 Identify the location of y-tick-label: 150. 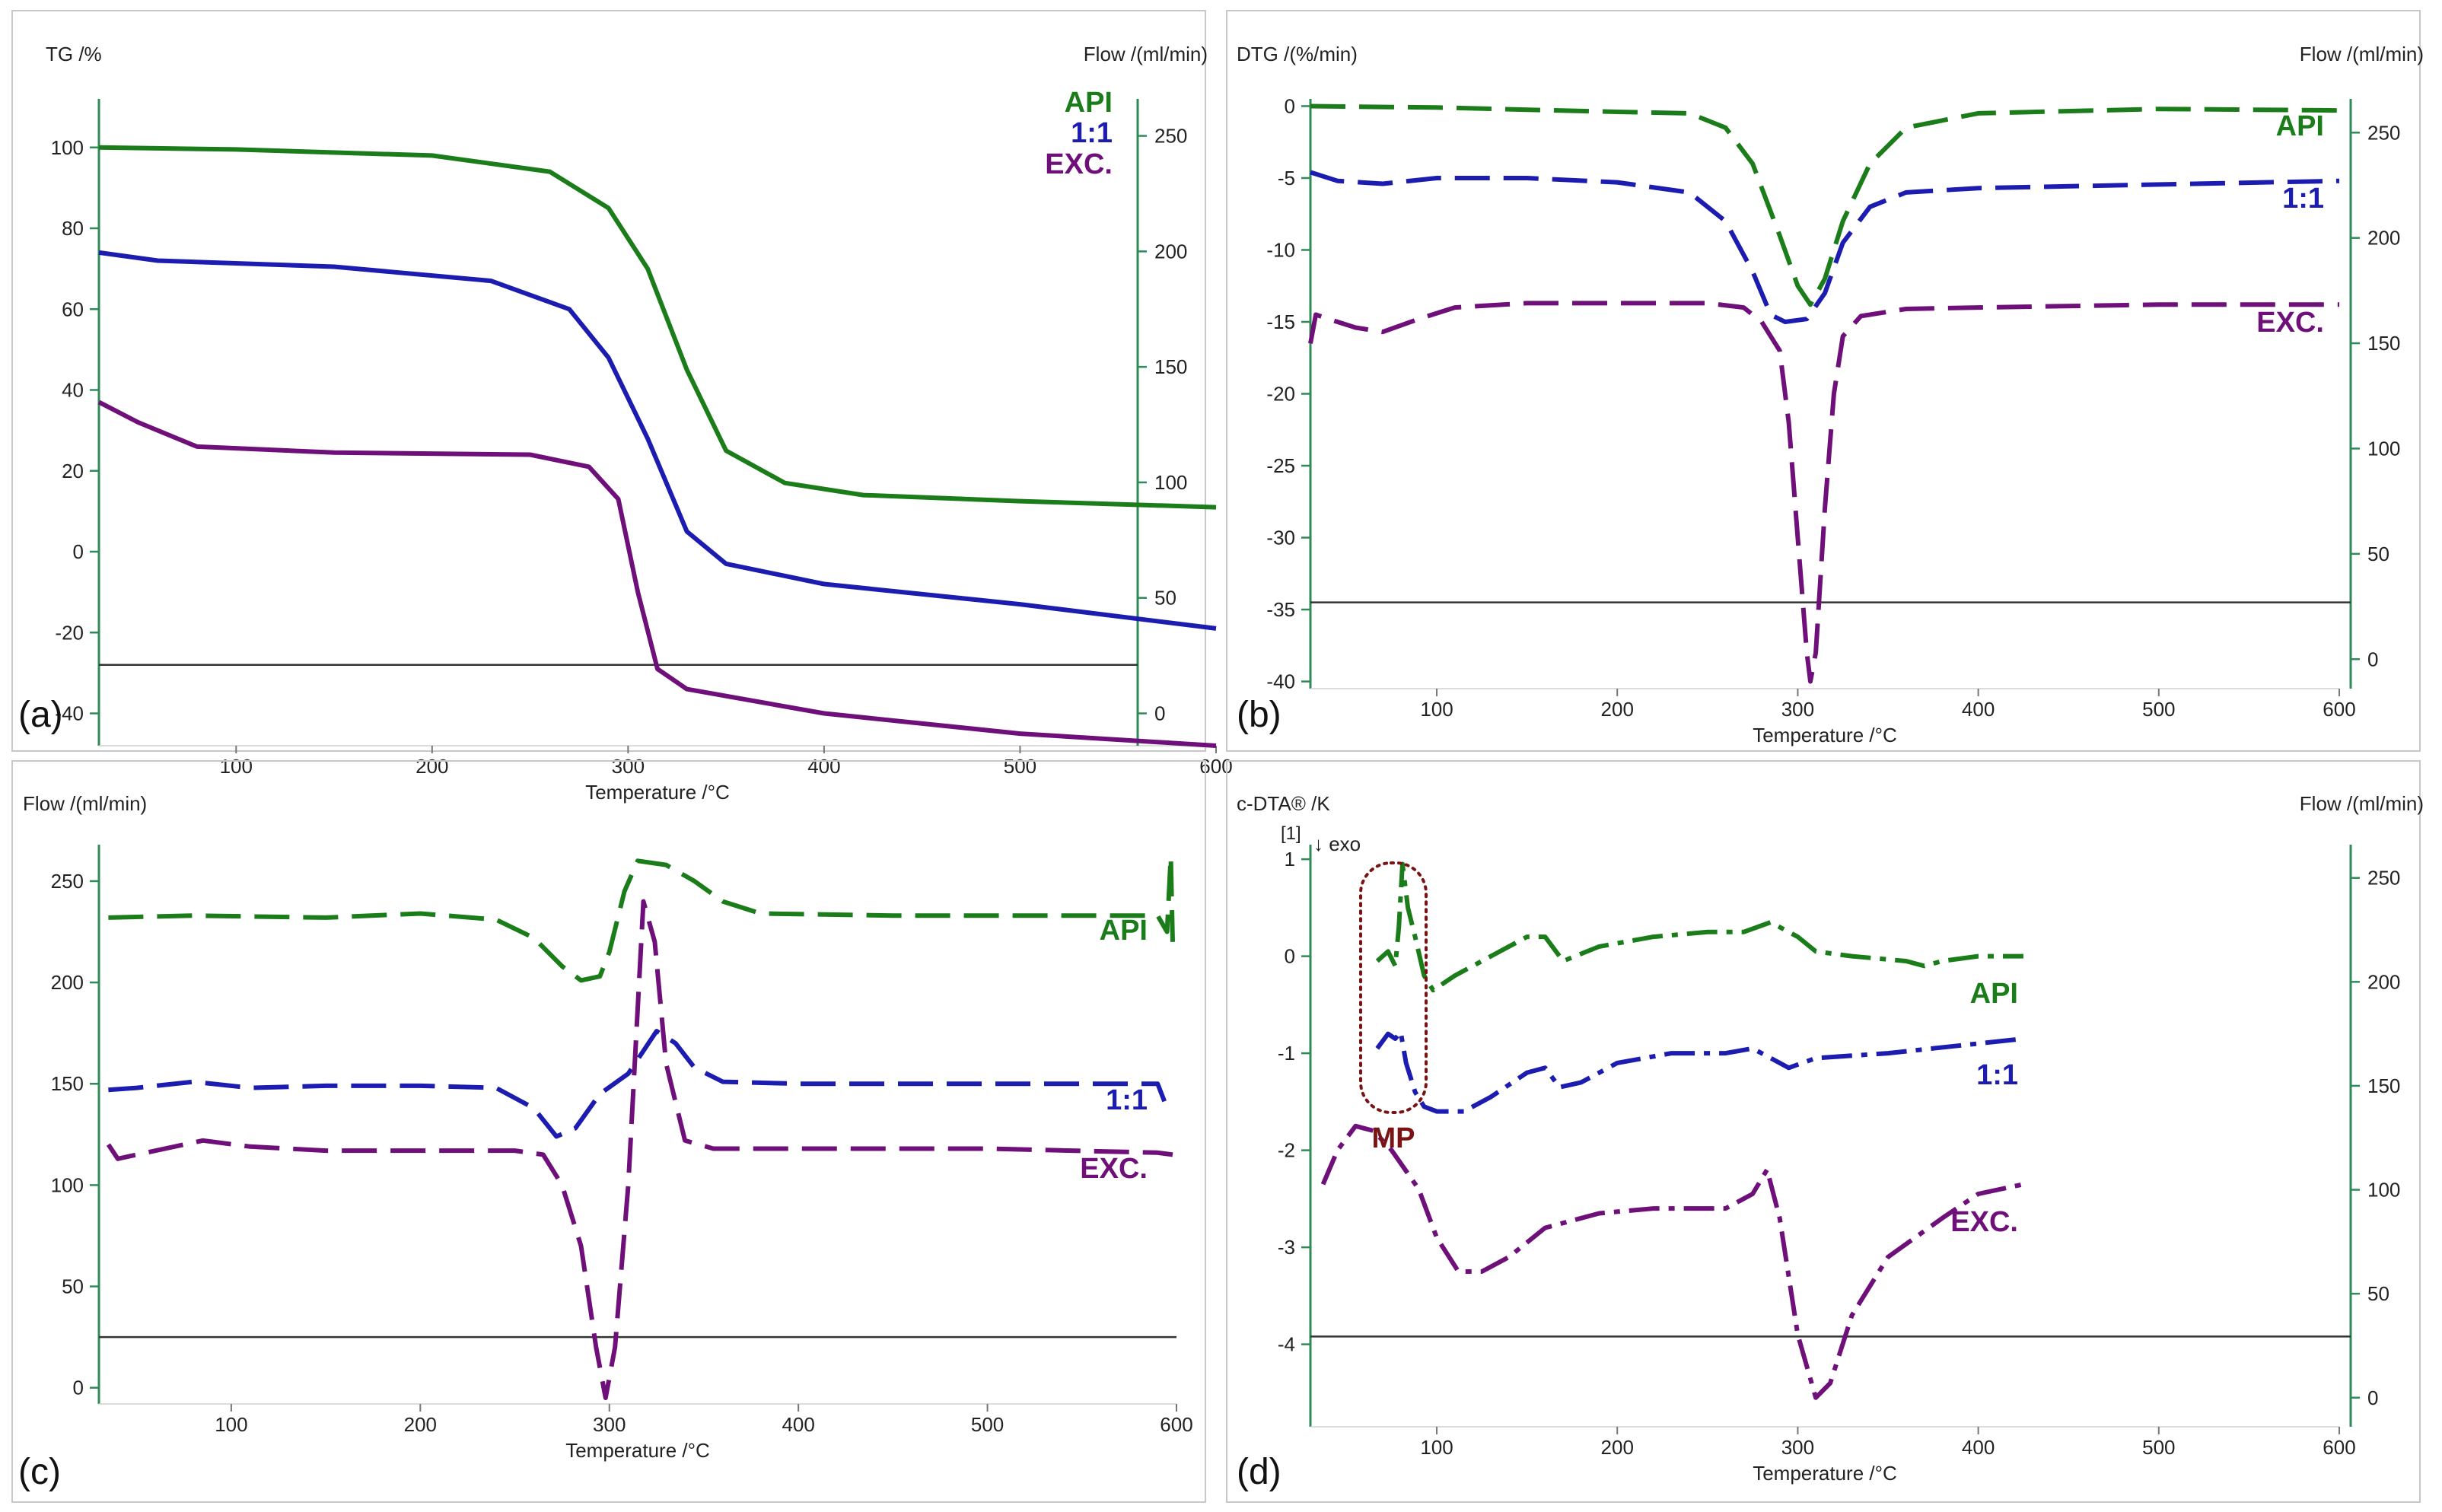
(67, 1083).